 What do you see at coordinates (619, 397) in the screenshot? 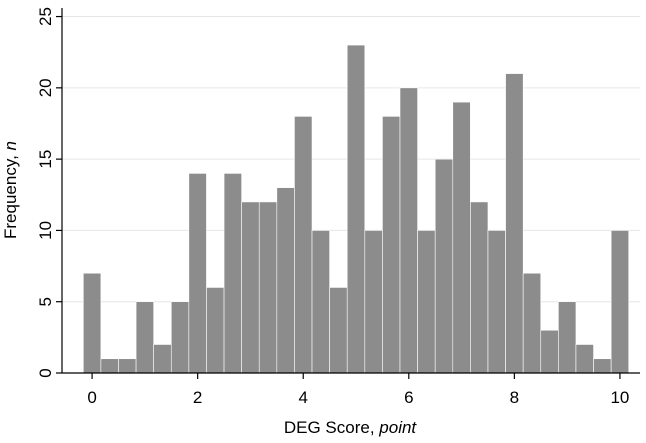
I see `x-tick-label: 10` at bounding box center [619, 397].